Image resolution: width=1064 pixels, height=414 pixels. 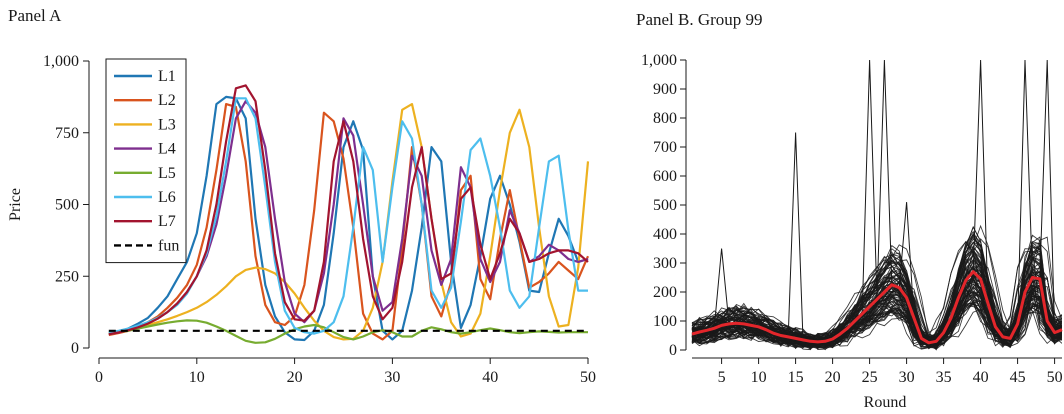 What do you see at coordinates (1055, 377) in the screenshot?
I see `x-tick-label: 50` at bounding box center [1055, 377].